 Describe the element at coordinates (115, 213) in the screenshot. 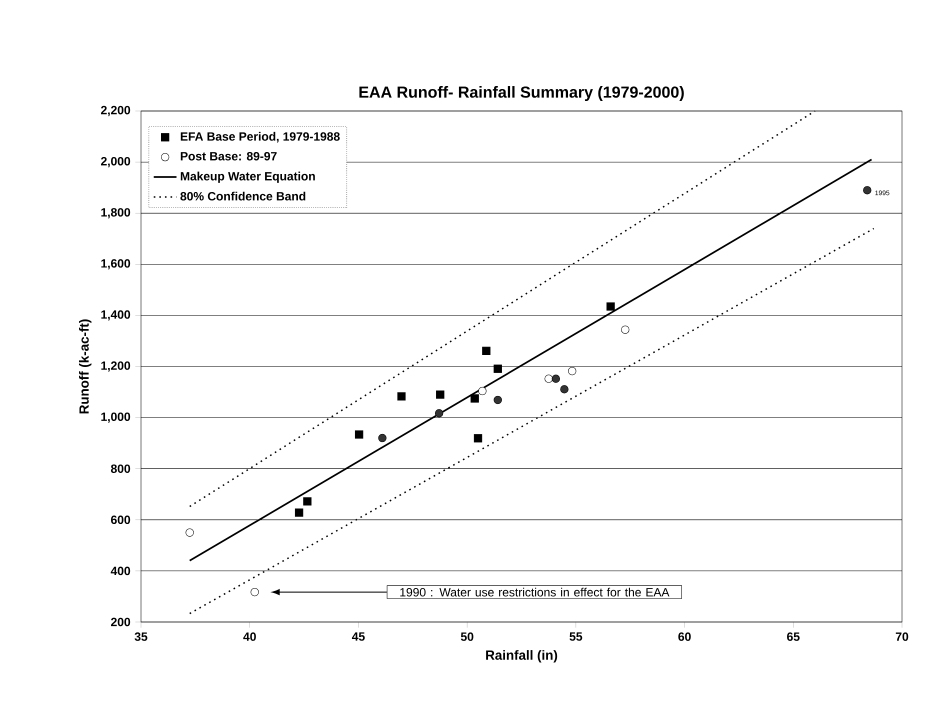

I see `y-tick-label: 1,800` at that location.